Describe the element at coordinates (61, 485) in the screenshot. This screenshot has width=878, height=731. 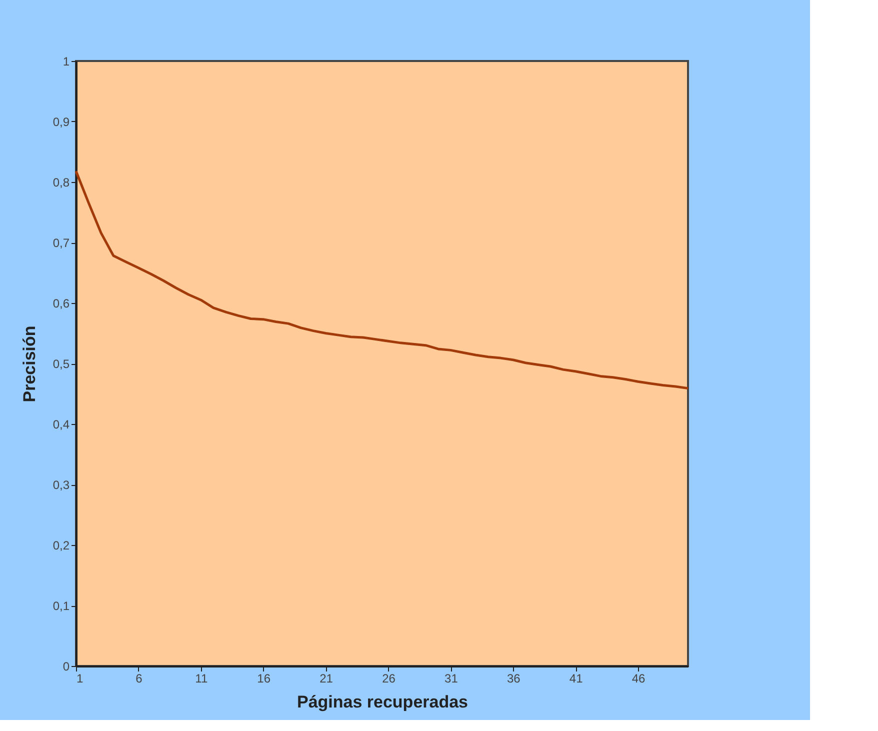
I see `y-tick-label: 0,3` at that location.